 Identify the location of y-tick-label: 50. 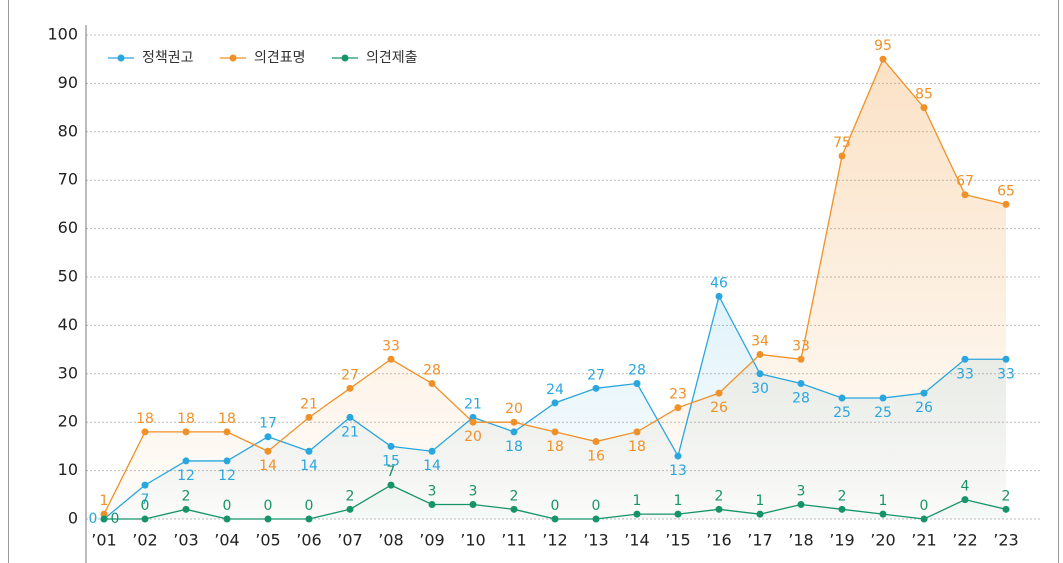
(68, 276).